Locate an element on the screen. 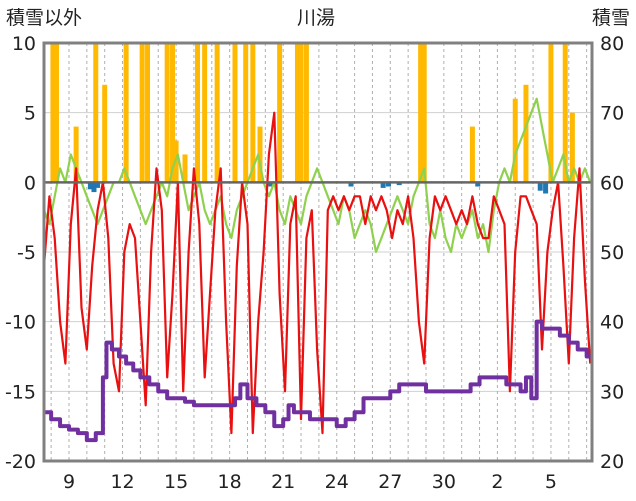  left-axis-label: 積雪以外 is located at coordinates (44, 18).